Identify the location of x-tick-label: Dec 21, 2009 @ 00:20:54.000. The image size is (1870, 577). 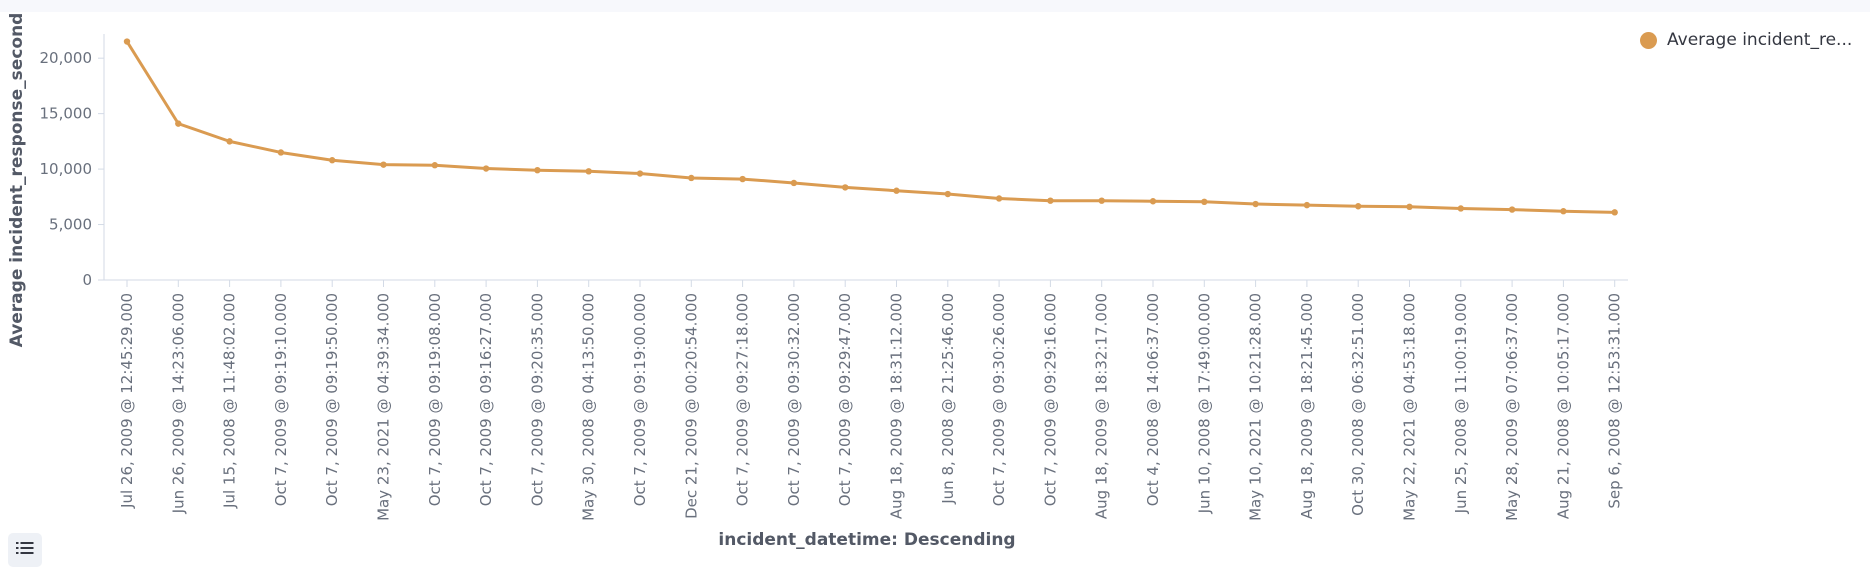
(691, 406).